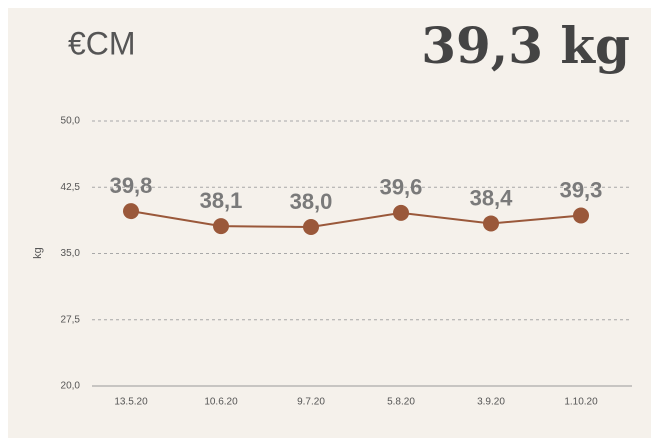 This screenshot has width=659, height=445. What do you see at coordinates (71, 386) in the screenshot?
I see `y-tick-label: 20,0` at bounding box center [71, 386].